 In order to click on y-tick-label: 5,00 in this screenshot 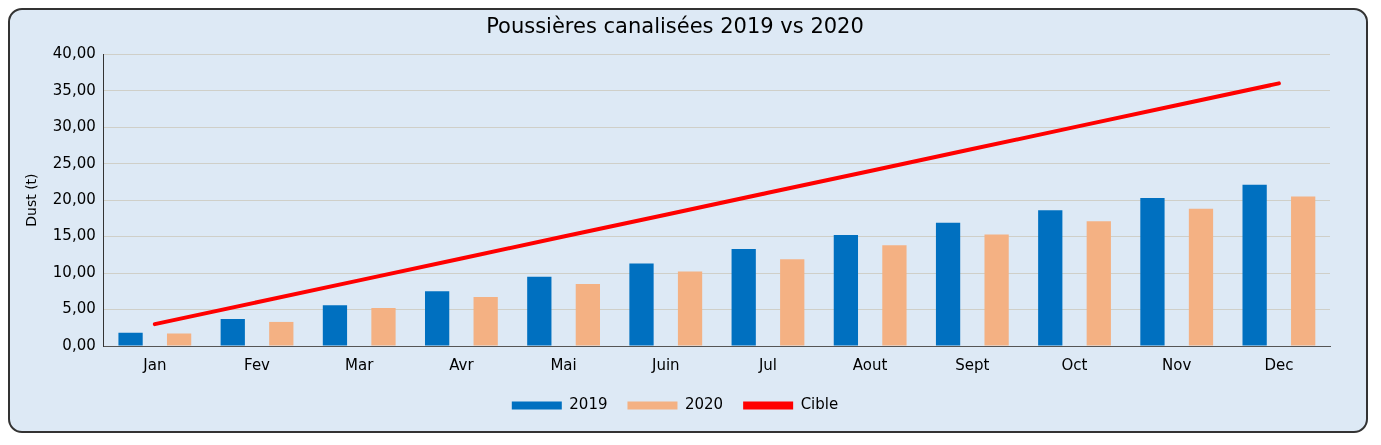, I will do `click(79, 308)`.